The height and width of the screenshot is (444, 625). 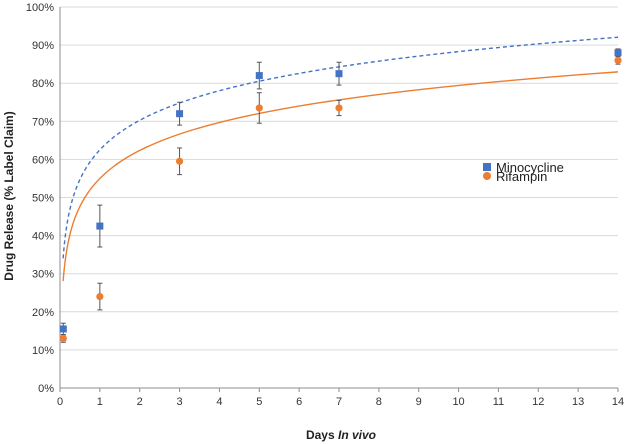 I want to click on x-tick-label-7: 7, so click(x=339, y=402).